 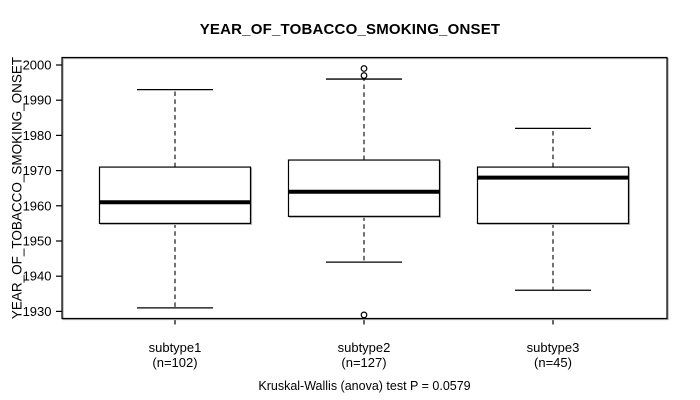 I want to click on y-tick-label: 1940, so click(x=37, y=276).